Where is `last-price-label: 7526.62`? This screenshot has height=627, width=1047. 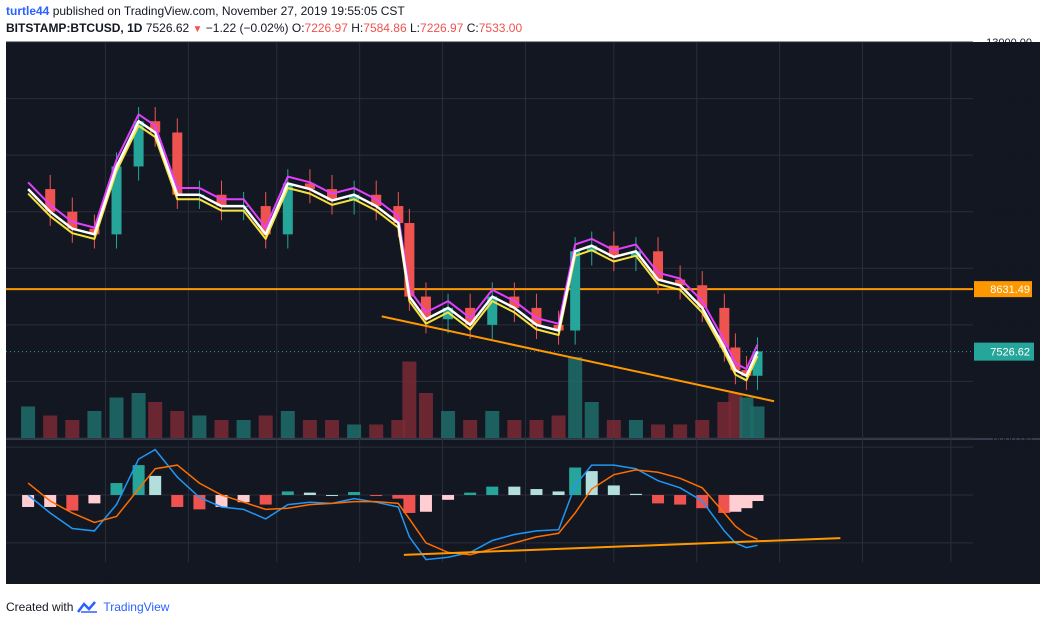 last-price-label: 7526.62 is located at coordinates (1010, 353).